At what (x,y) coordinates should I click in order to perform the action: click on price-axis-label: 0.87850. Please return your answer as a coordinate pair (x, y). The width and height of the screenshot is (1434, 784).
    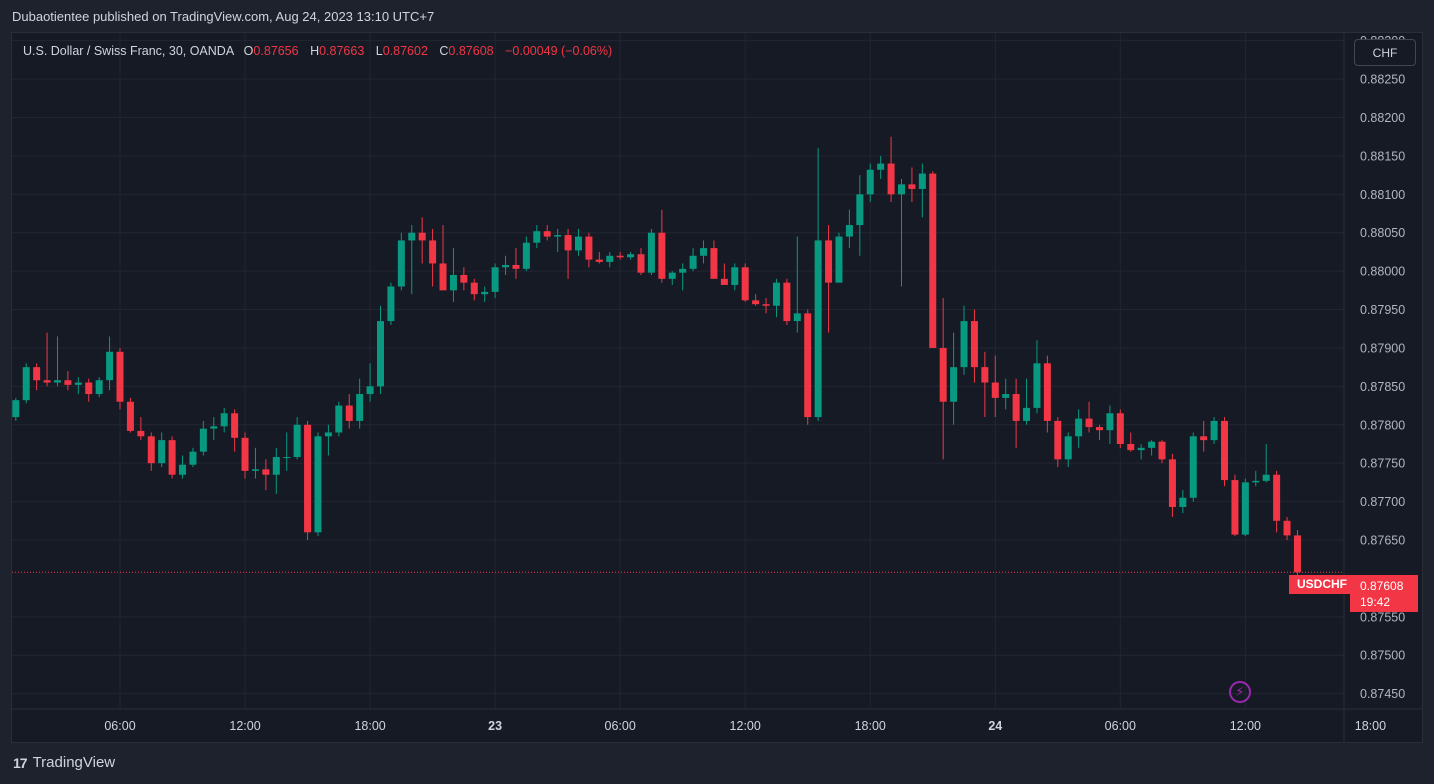
    Looking at the image, I should click on (1382, 387).